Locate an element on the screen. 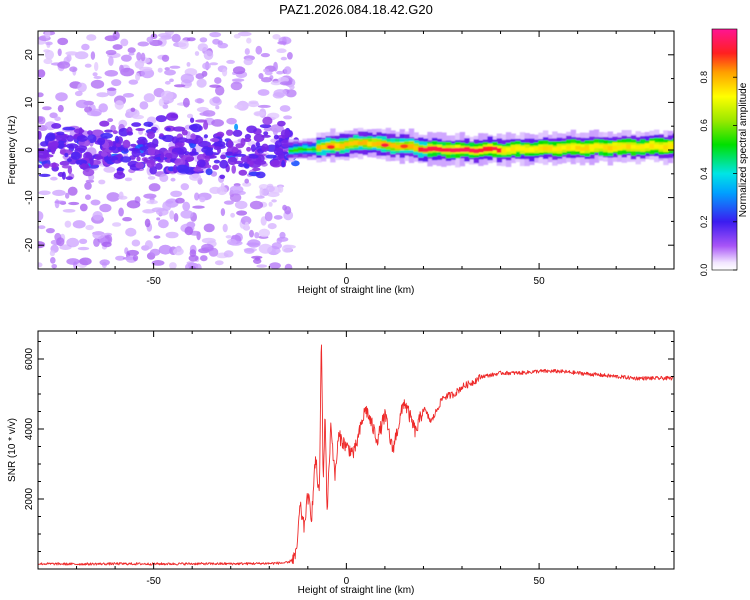 Image resolution: width=750 pixels, height=600 pixels. snr-xtick-label: 50 is located at coordinates (540, 581).